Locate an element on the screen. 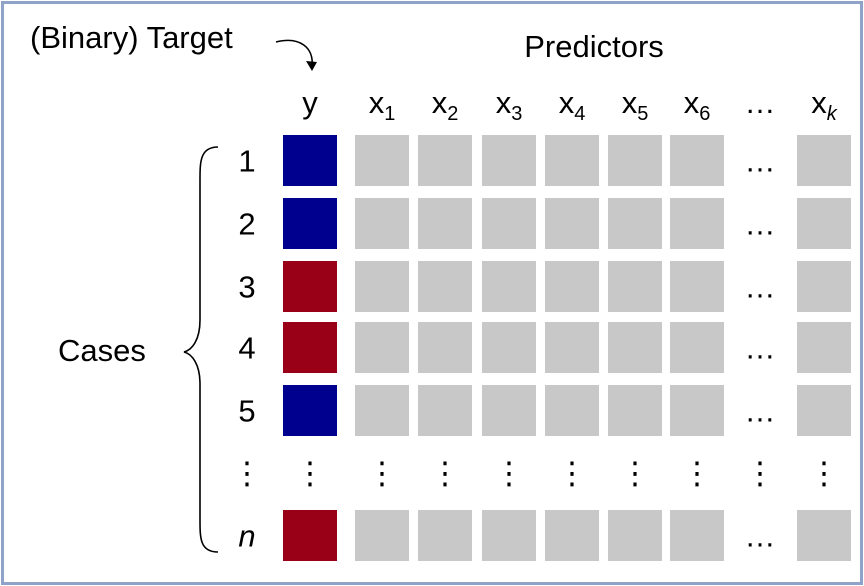  case-number: n is located at coordinates (246, 536).